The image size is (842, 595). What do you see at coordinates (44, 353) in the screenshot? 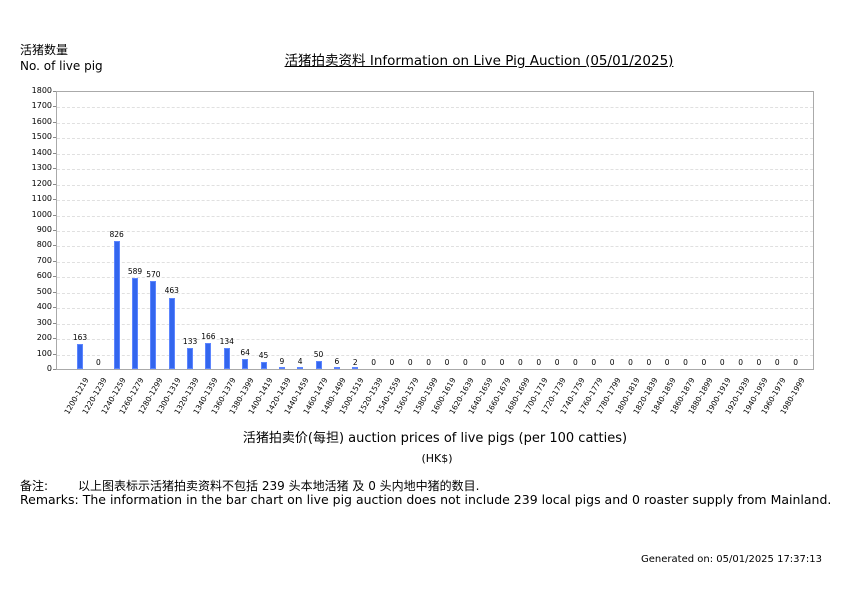
I see `y-tick-label: 100` at bounding box center [44, 353].